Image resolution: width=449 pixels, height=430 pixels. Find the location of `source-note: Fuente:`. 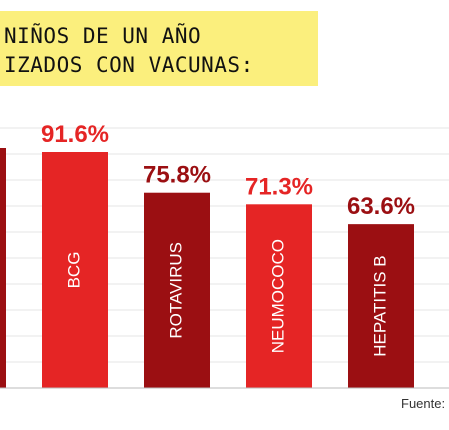

source-note: Fuente: is located at coordinates (423, 403).